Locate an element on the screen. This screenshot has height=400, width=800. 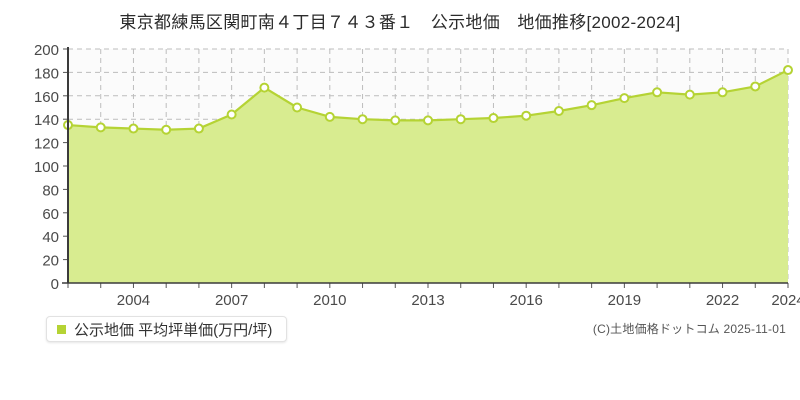
chart-legend: 公示地価 平均坪単価(万円/坪) is located at coordinates (167, 329).